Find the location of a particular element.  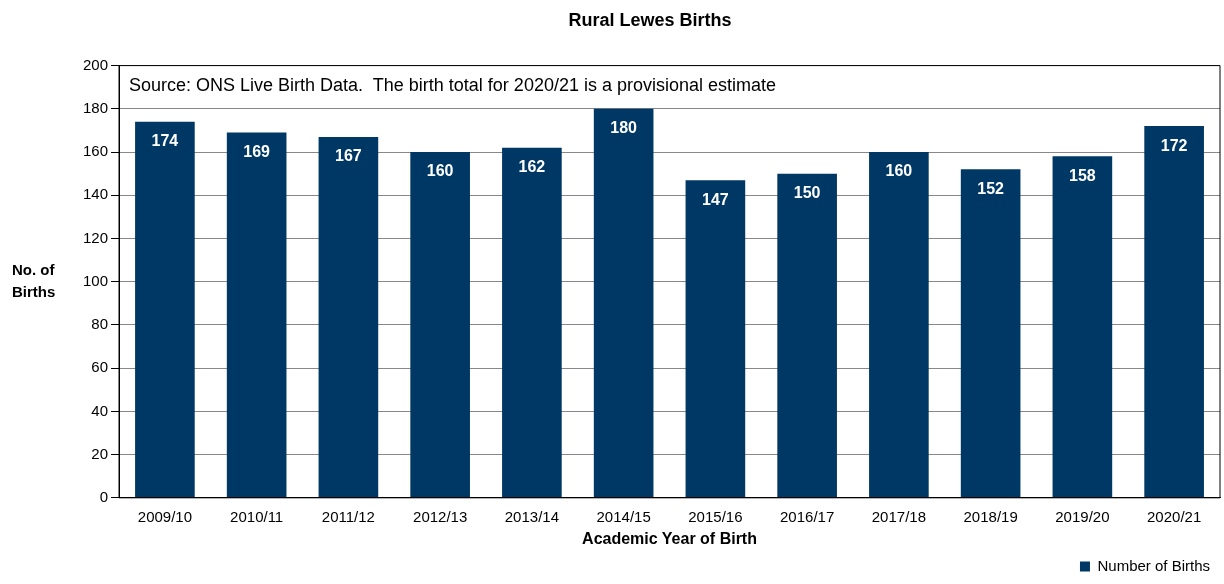

x-tick-label: 2011/12 is located at coordinates (348, 516).